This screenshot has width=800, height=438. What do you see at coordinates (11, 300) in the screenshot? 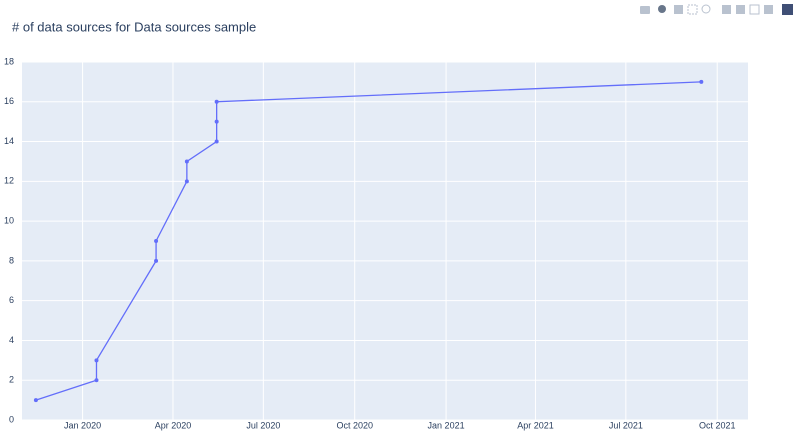
I see `y-tick-label: 6` at bounding box center [11, 300].